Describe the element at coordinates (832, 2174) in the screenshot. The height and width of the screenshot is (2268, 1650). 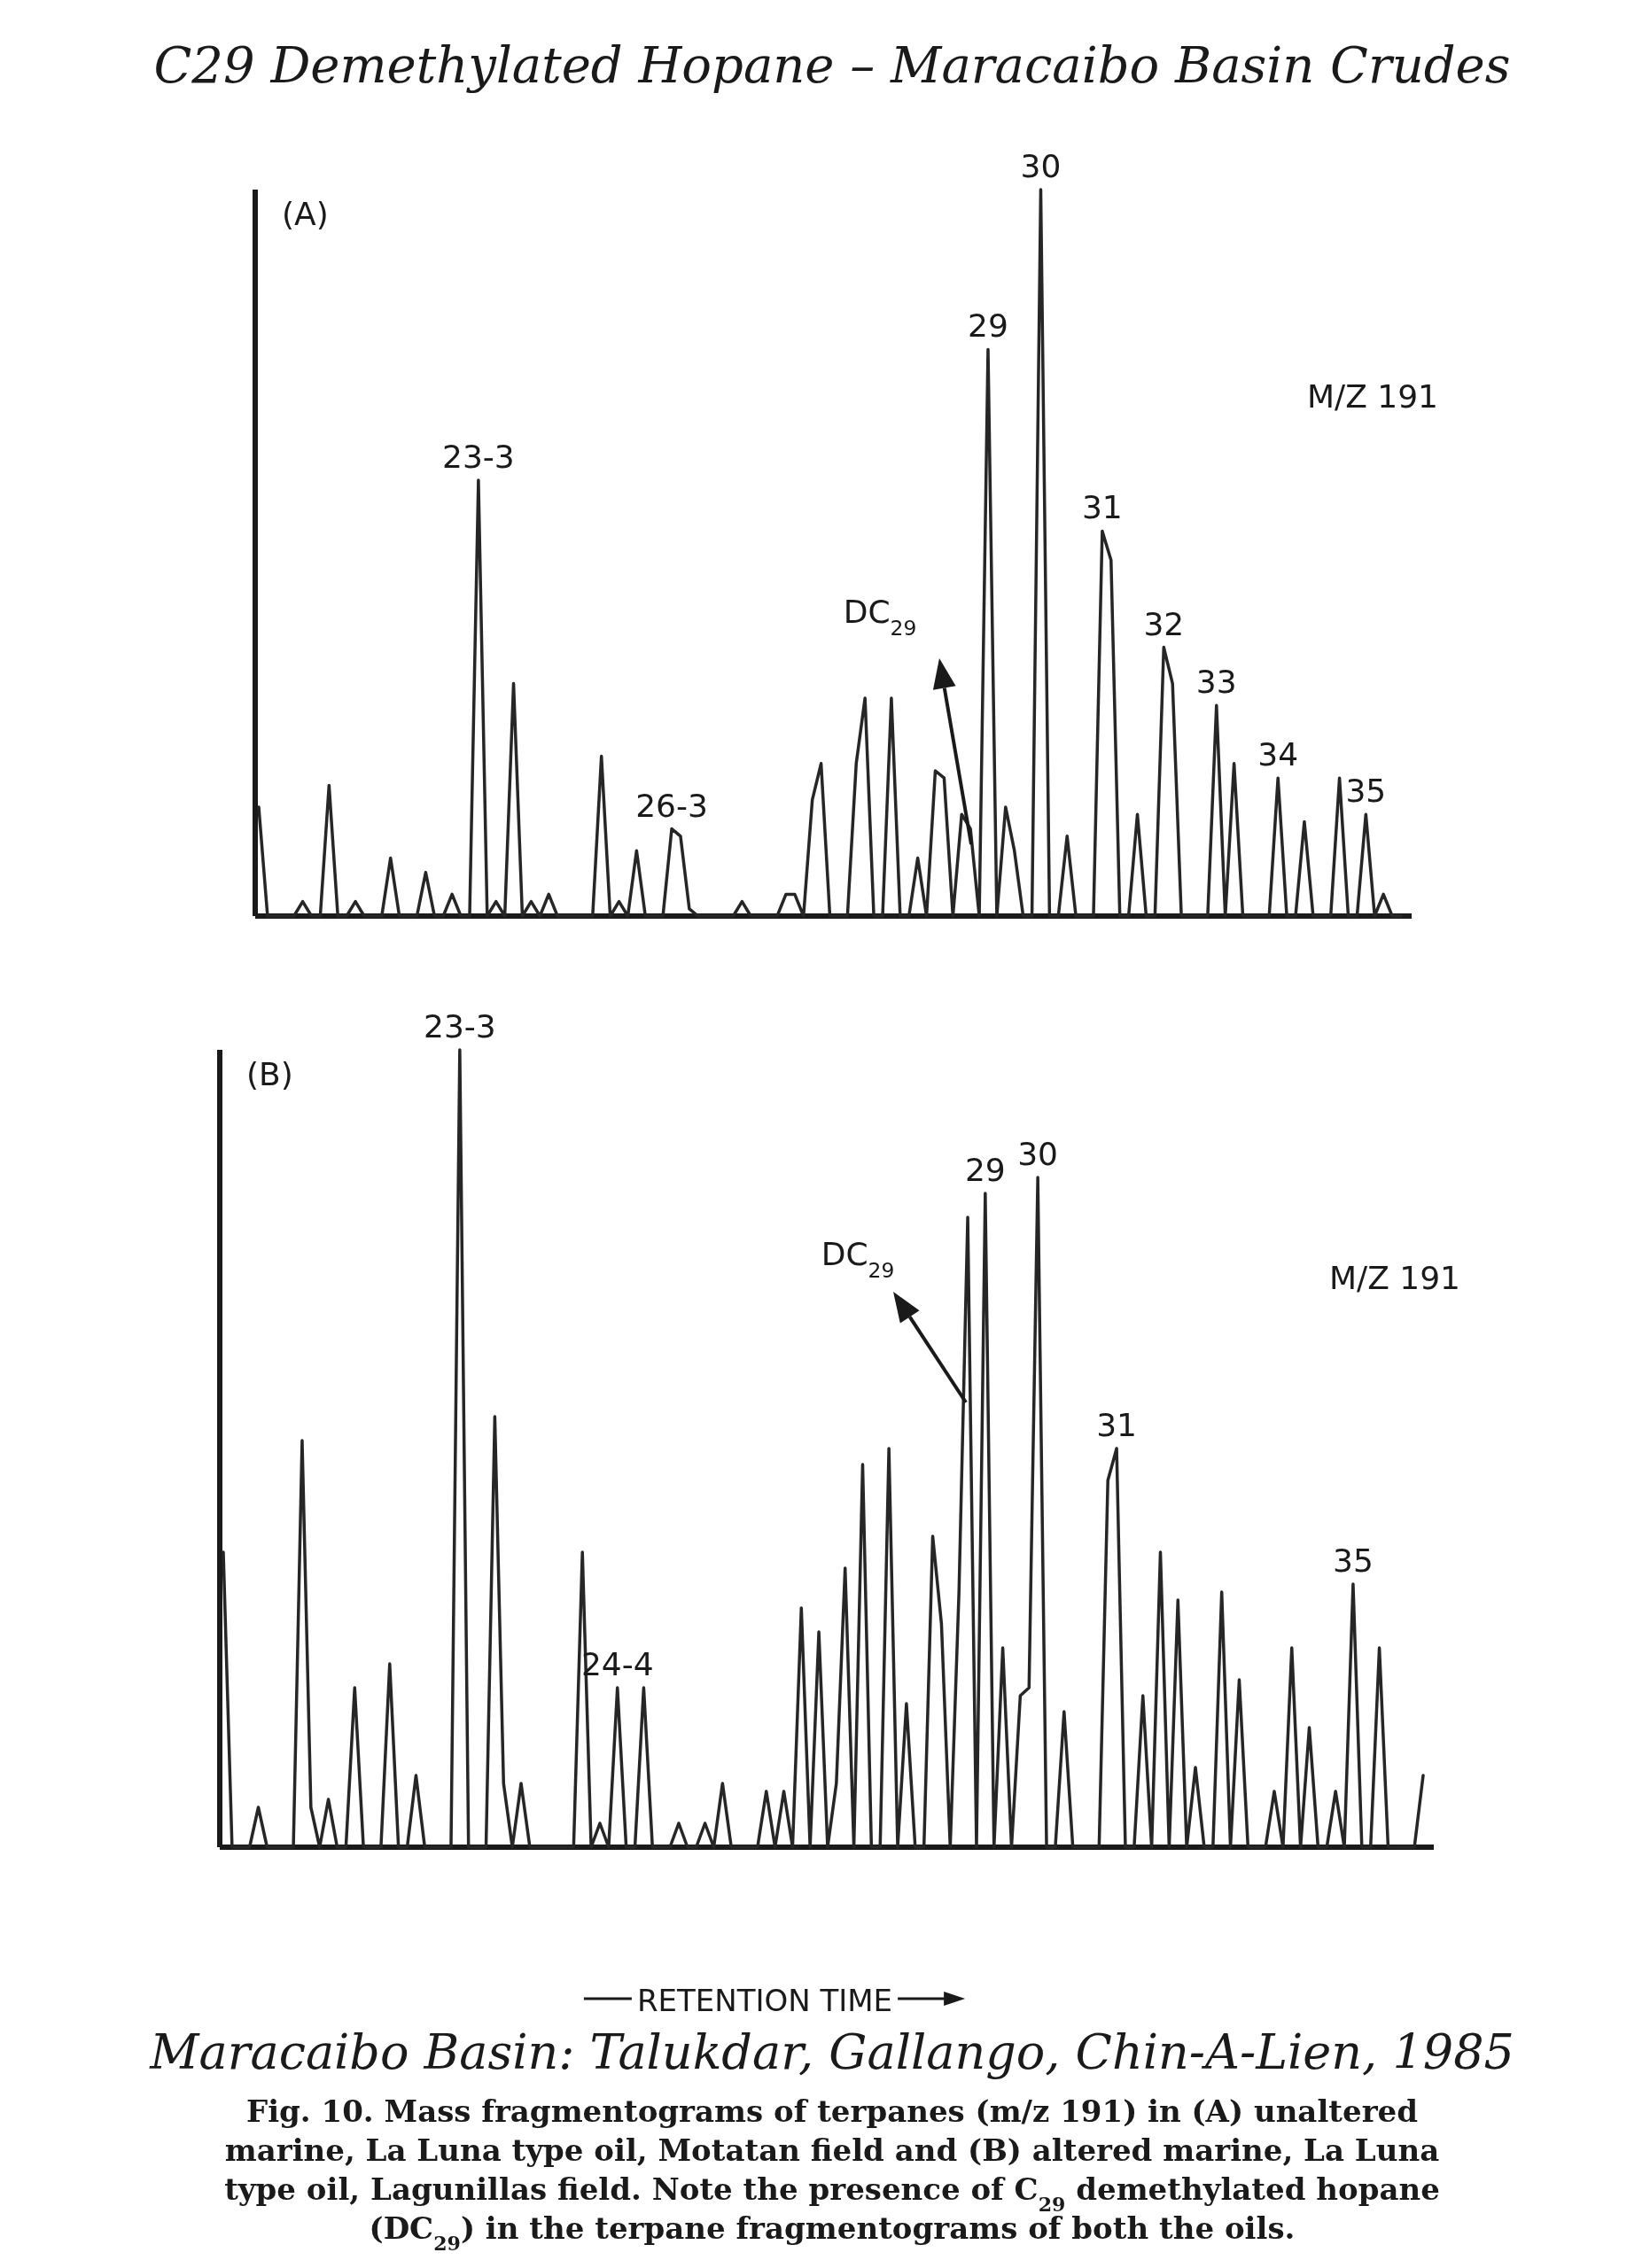
I see `text: Fig. 10. Mass fragmentograms of terpanes (m/z 191) in (A) unaltered marine, La Luna type oil, Motatan field and (B) altered marine, La Luna type oil, Lagunillas field. Note the presence of C$_{29}$ demethylated hopane (DC$_{29}$) in the terpane fragmentograms of both the oils.` at that location.